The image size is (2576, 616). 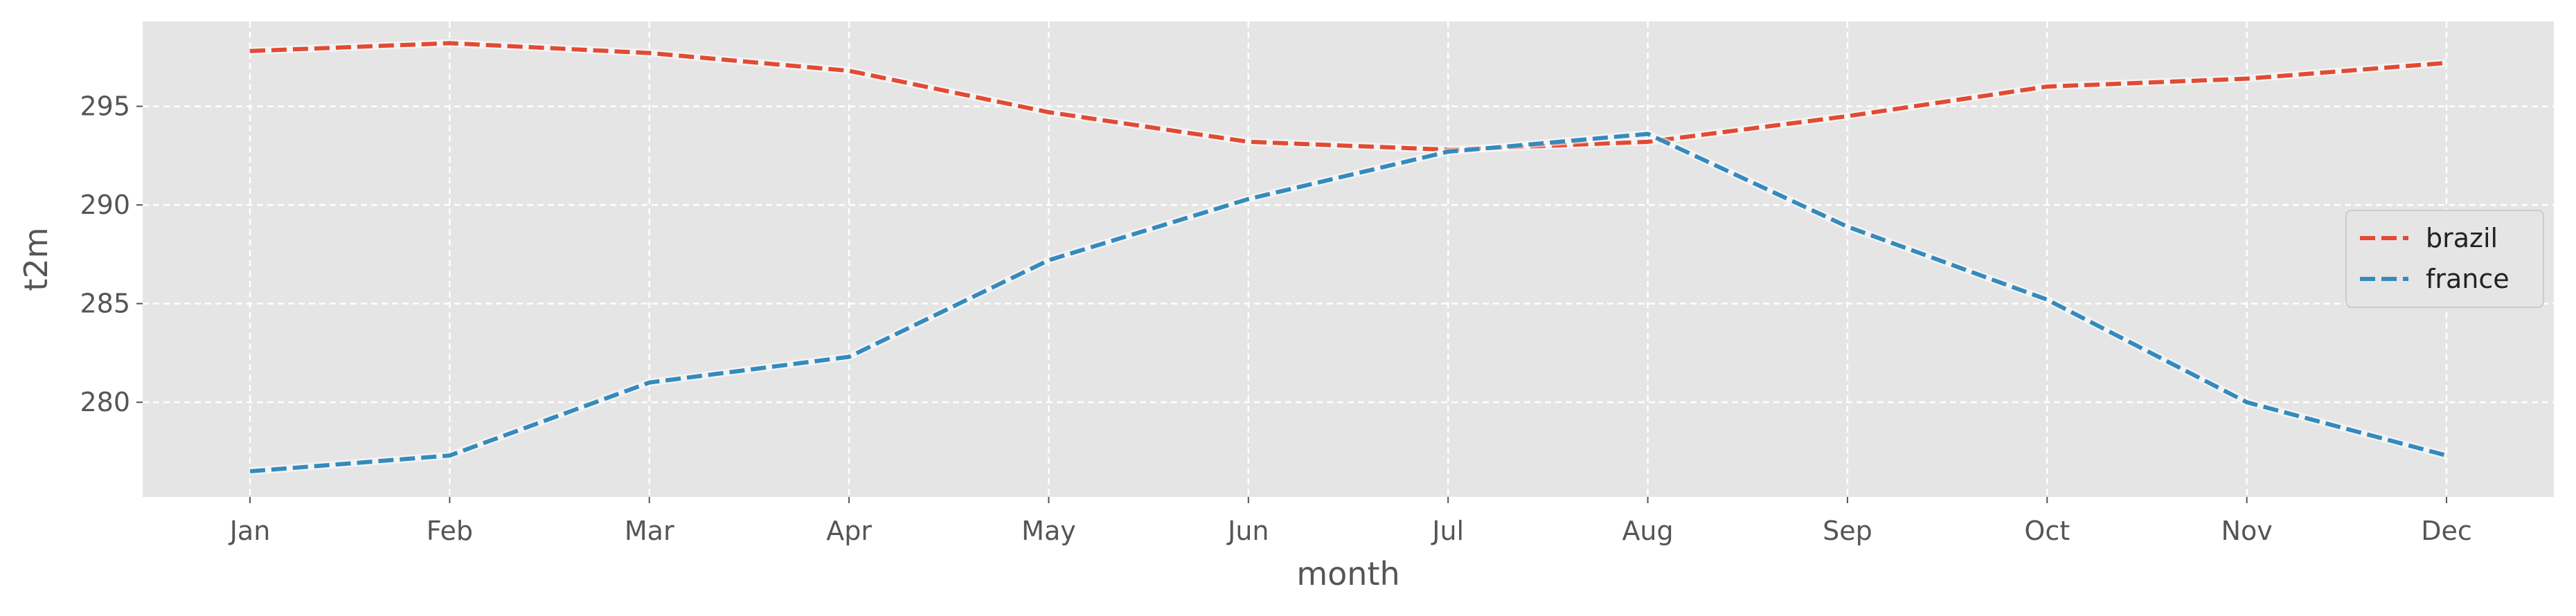 What do you see at coordinates (2462, 238) in the screenshot?
I see `legend-label: brazil` at bounding box center [2462, 238].